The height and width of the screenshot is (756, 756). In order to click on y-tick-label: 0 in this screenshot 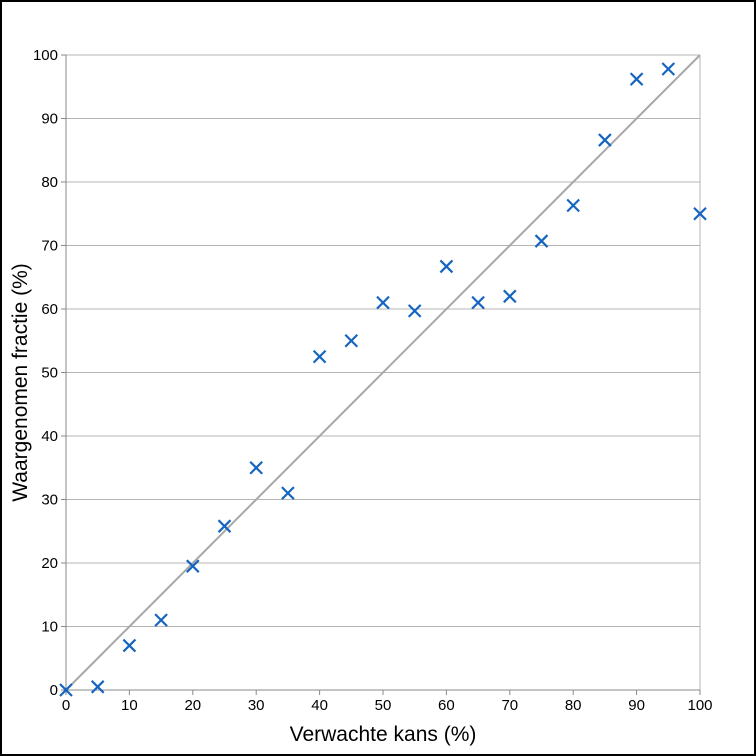, I will do `click(54, 690)`.